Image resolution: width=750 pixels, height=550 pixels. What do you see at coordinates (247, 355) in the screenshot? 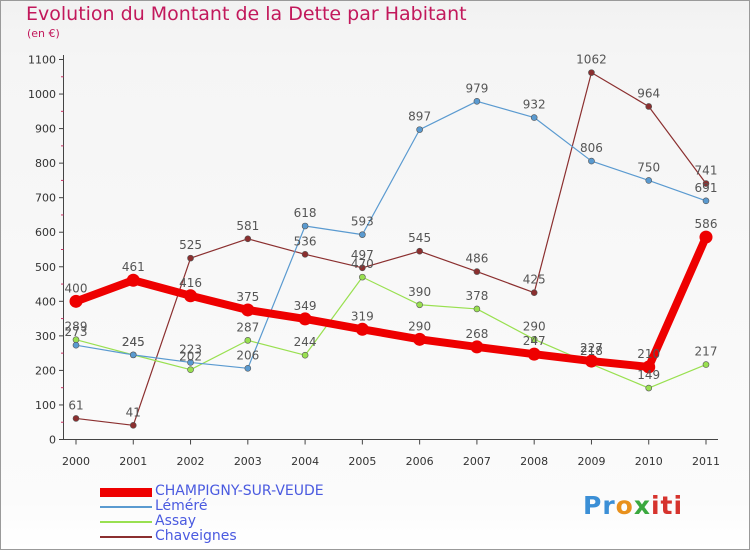
I see `data-label: 206` at bounding box center [247, 355].